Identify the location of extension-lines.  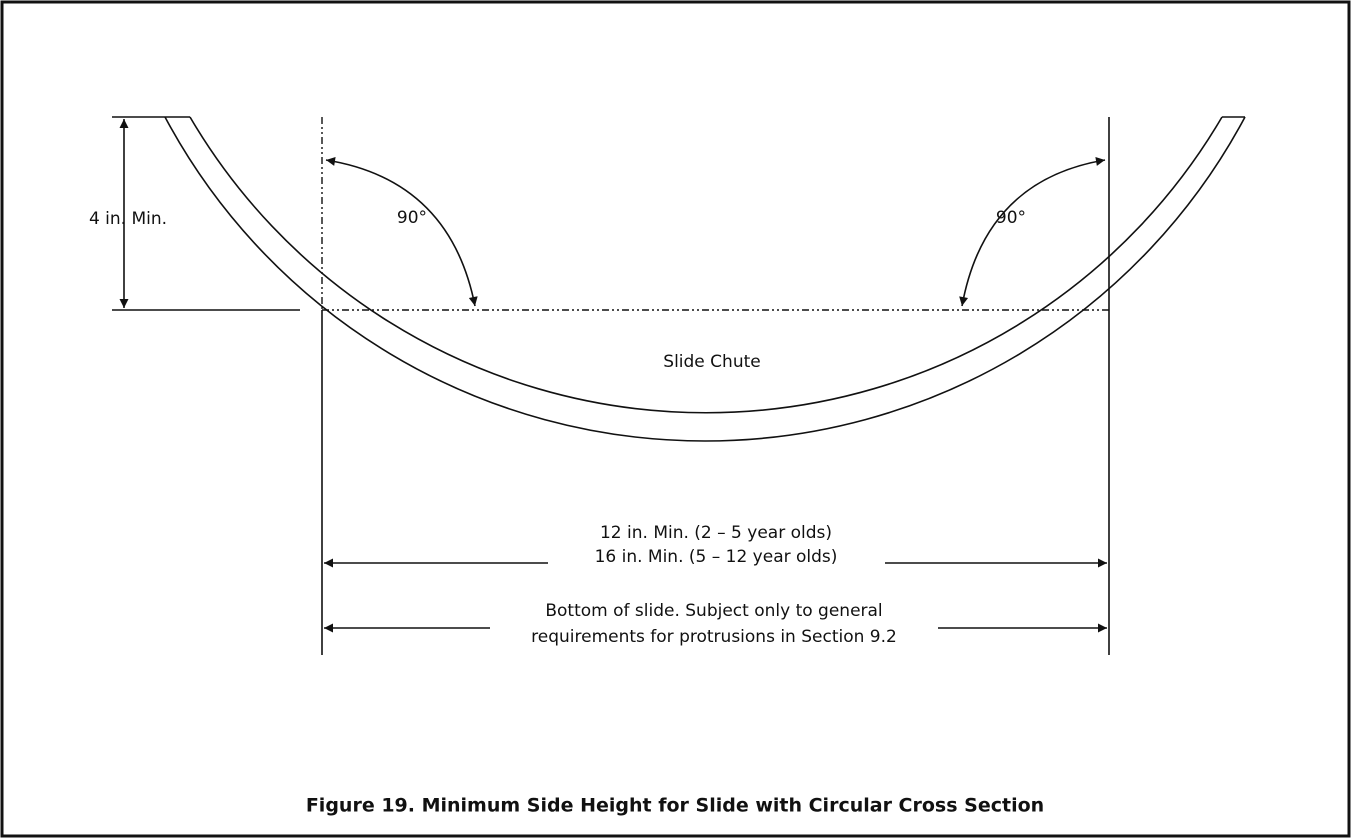
(206, 213).